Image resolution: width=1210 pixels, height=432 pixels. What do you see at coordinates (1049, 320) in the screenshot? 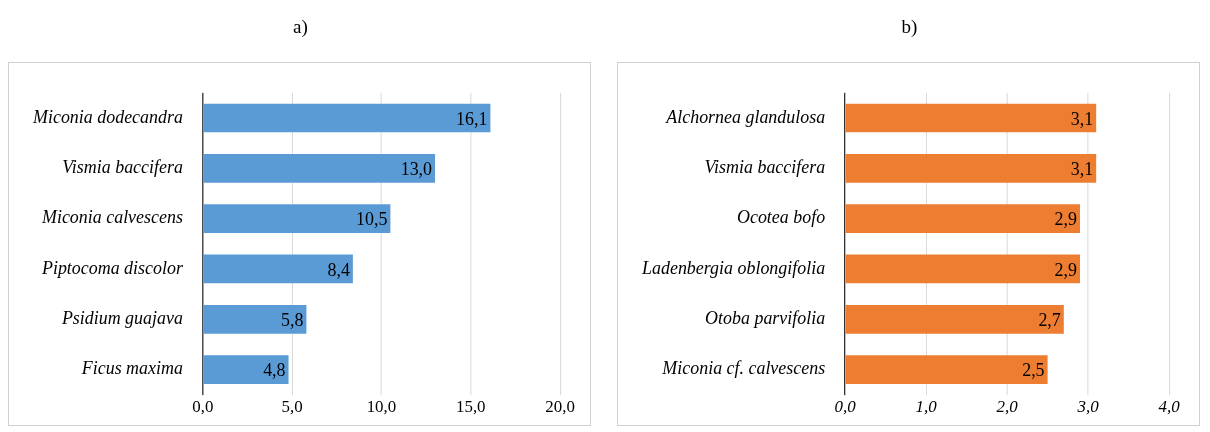
I see `data-label: 2,7` at bounding box center [1049, 320].